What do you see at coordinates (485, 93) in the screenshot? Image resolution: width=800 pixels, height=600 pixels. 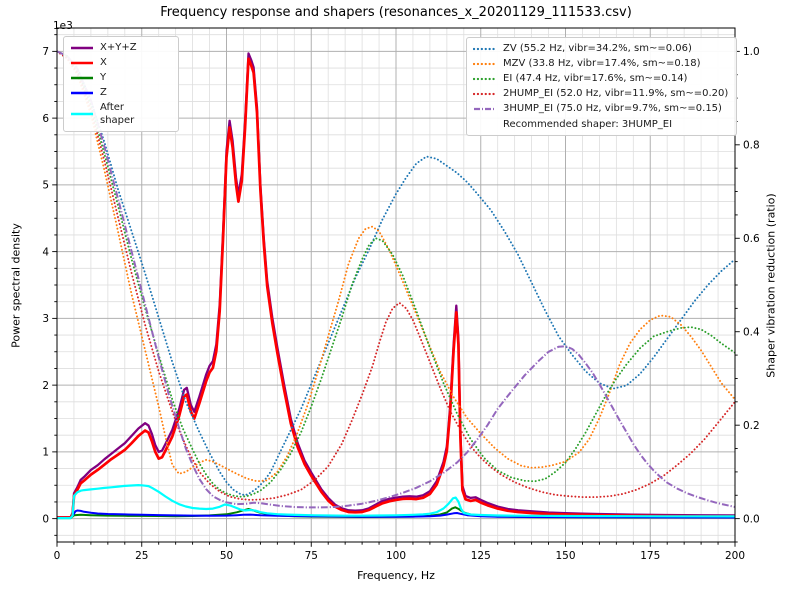 I see `2hump_ei-sample-line` at bounding box center [485, 93].